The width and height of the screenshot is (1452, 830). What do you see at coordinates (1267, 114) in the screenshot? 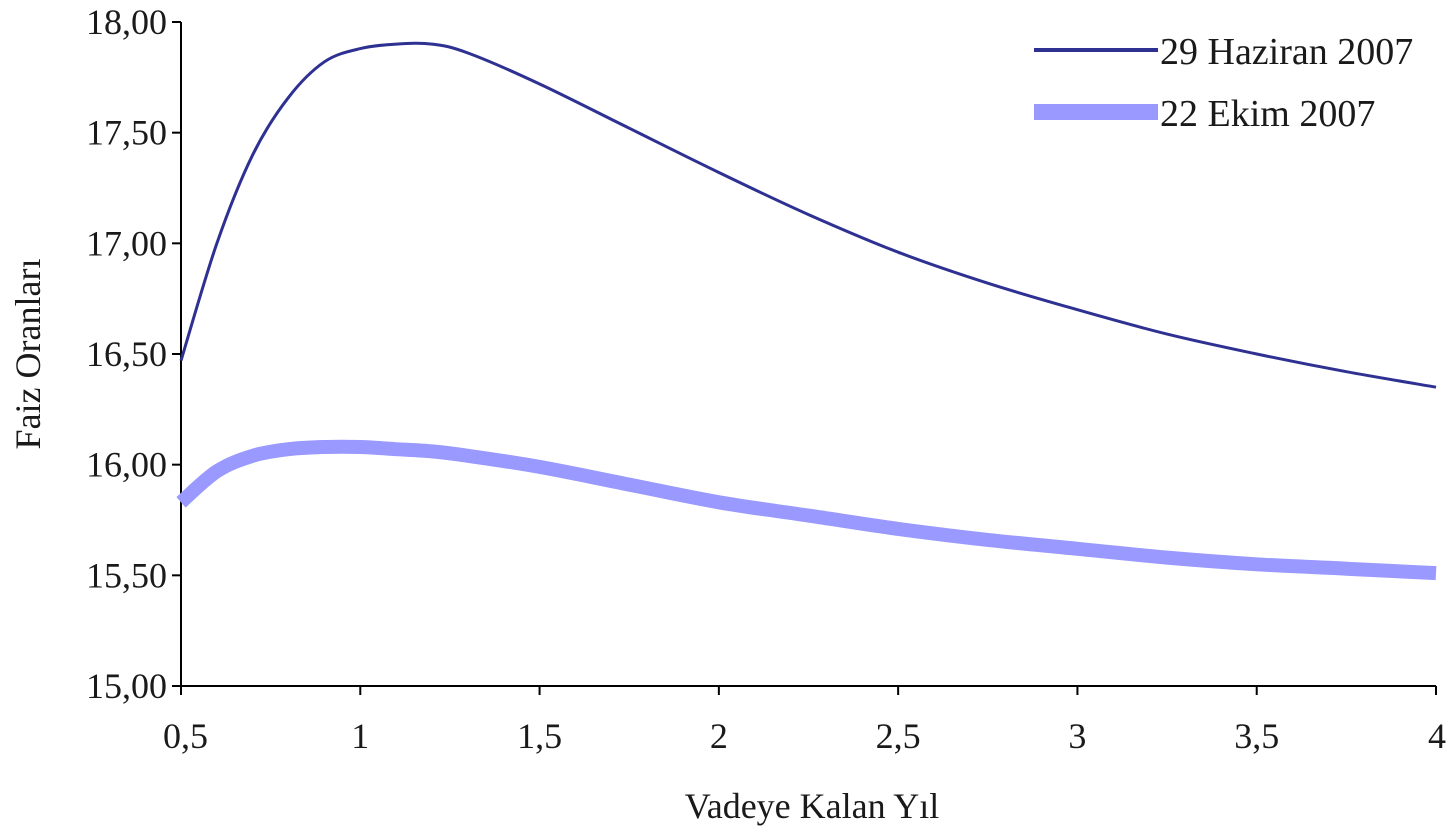
I see `legend-label-2: 22 Ekim 2007` at bounding box center [1267, 114].